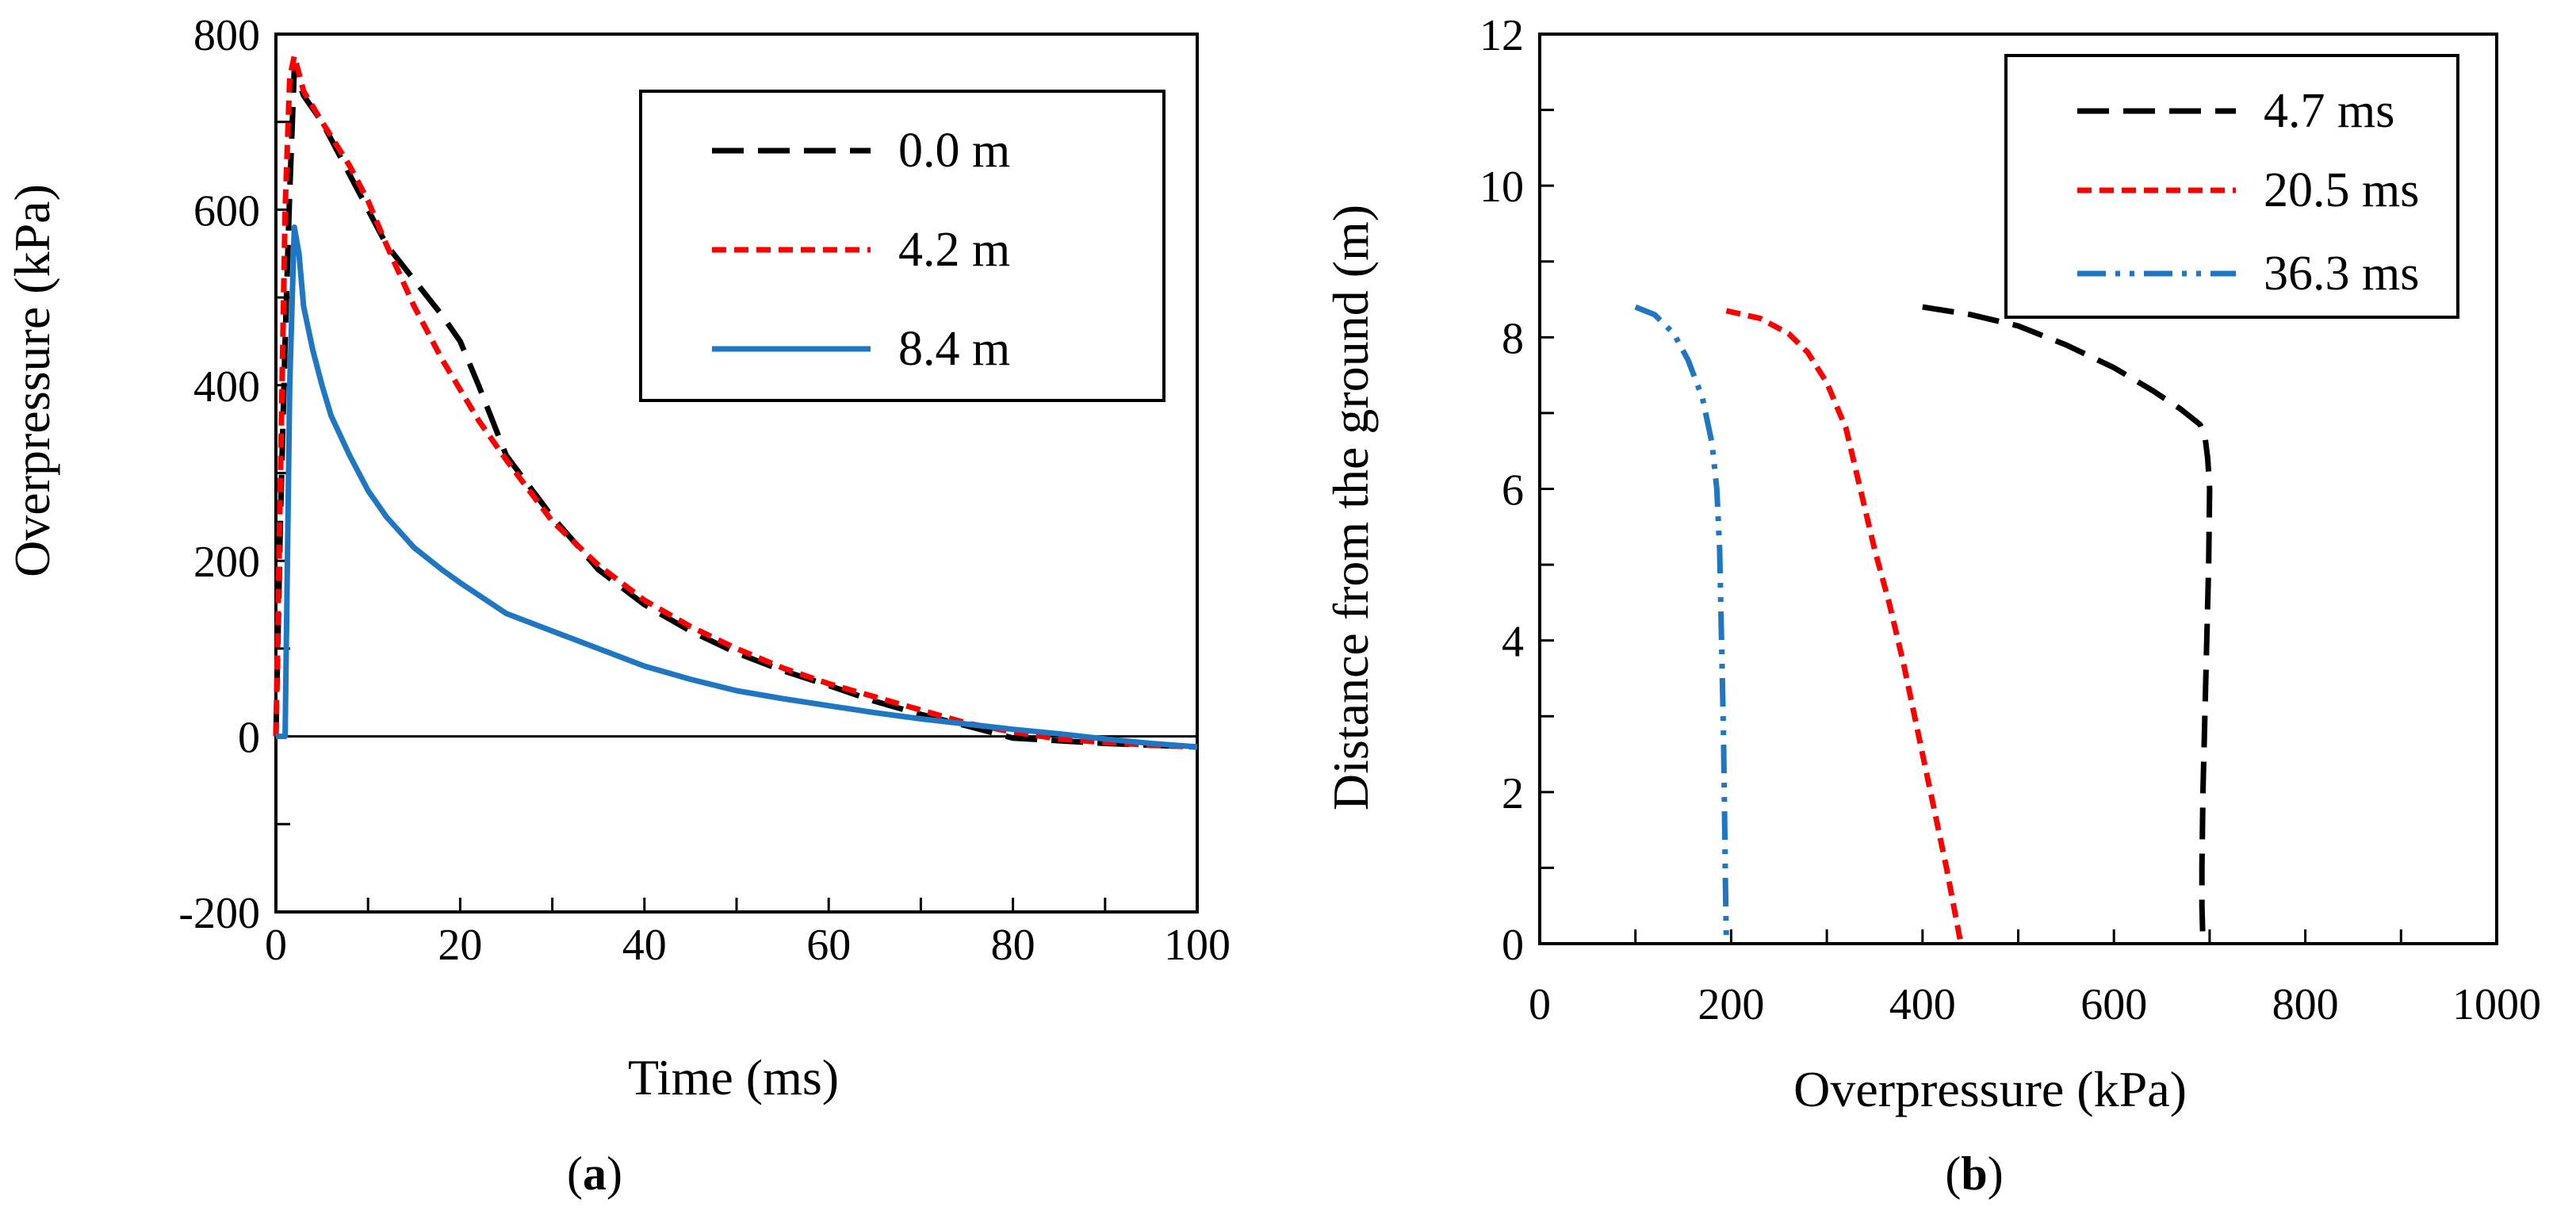 Image resolution: width=2576 pixels, height=1222 pixels. I want to click on panel-a-x-tick-label: 40, so click(644, 945).